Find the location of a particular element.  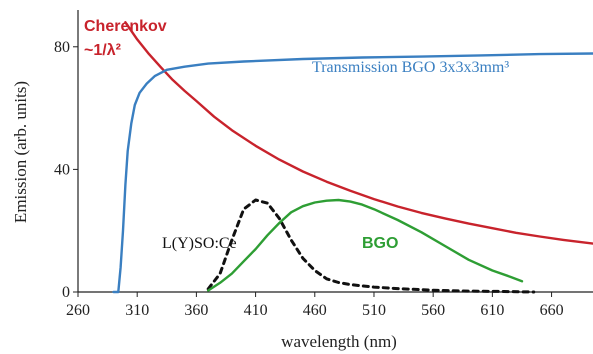

x-axis-title: wavelength (nm) is located at coordinates (339, 341).